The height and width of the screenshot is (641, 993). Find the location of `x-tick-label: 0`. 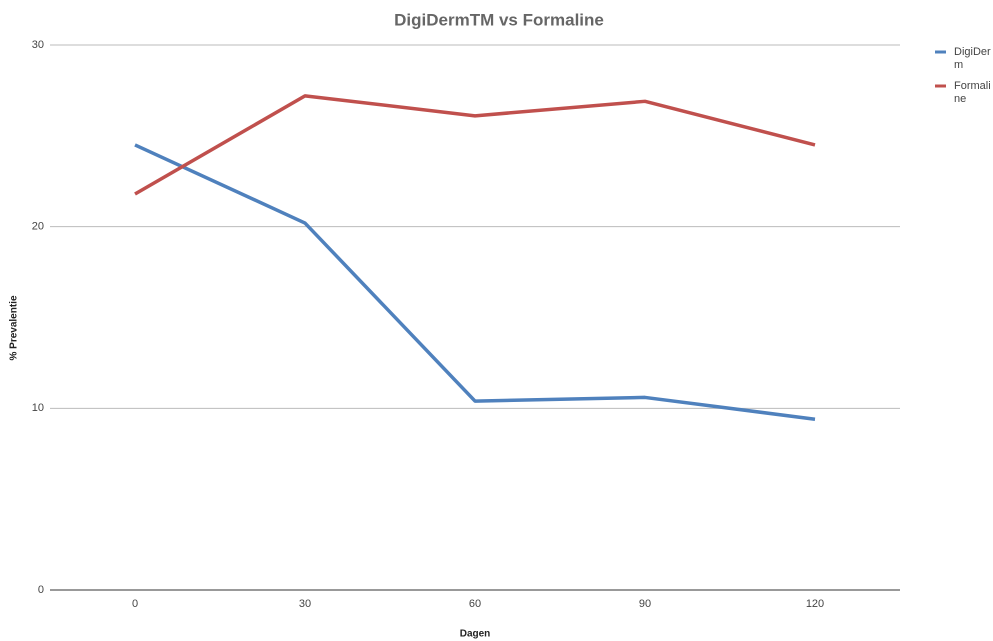

x-tick-label: 0 is located at coordinates (135, 604).